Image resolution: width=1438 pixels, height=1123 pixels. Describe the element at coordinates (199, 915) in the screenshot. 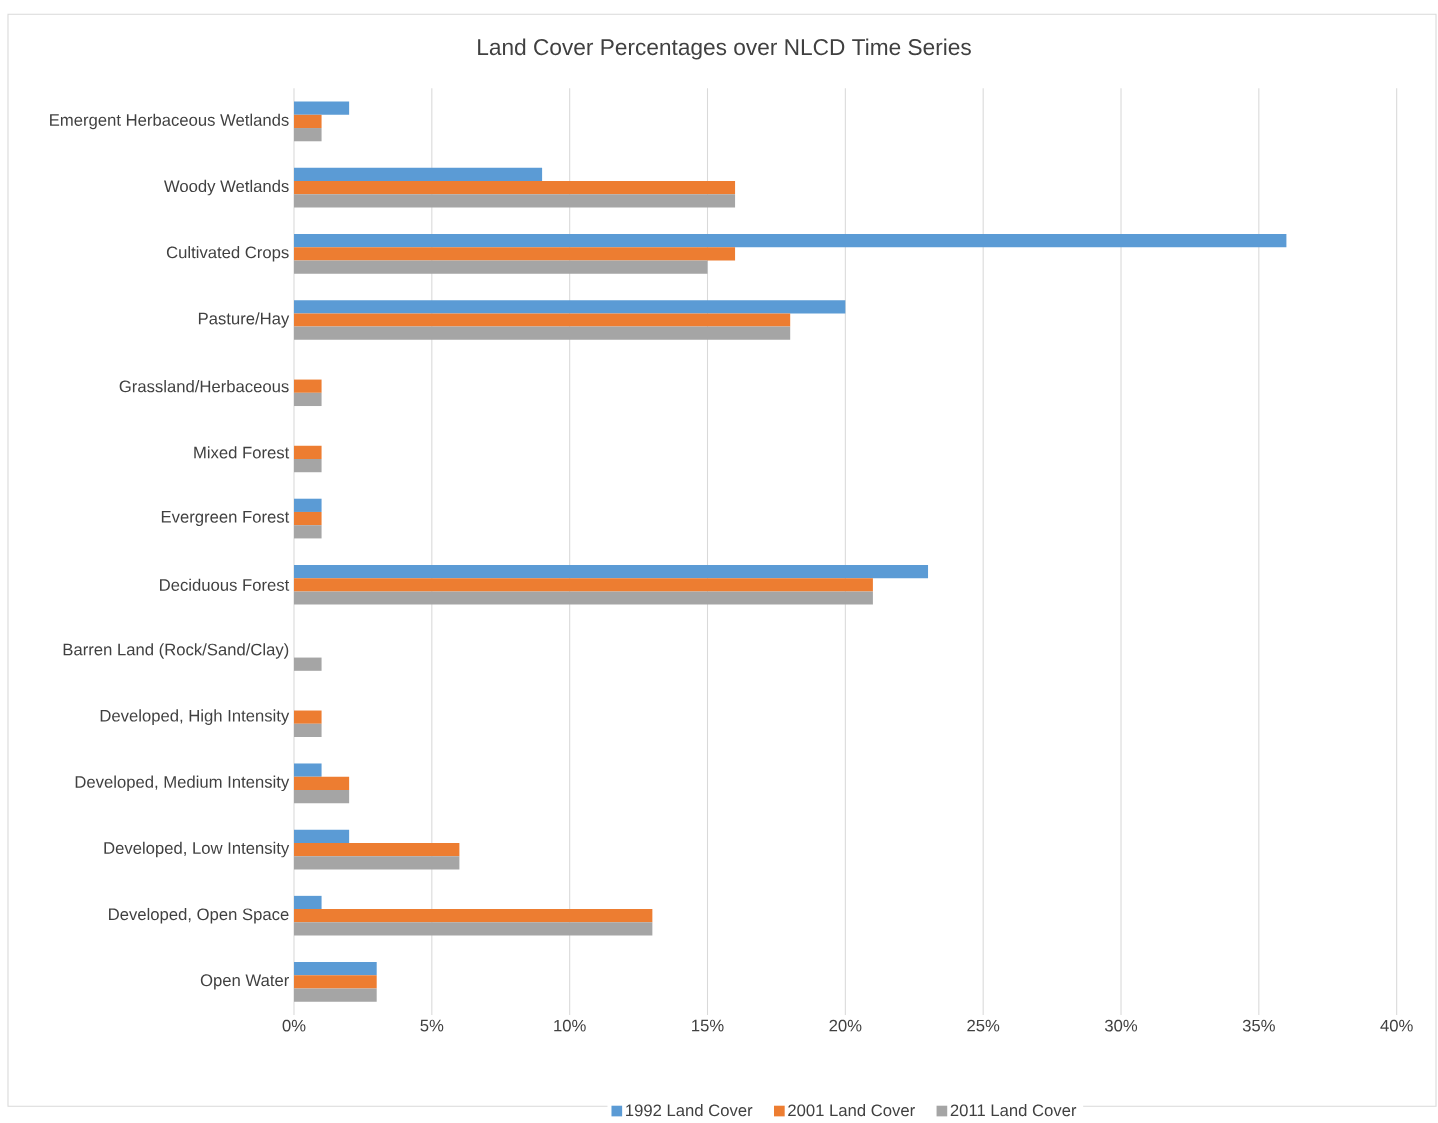

I see `y-tick-label: Developed, Open Space` at that location.